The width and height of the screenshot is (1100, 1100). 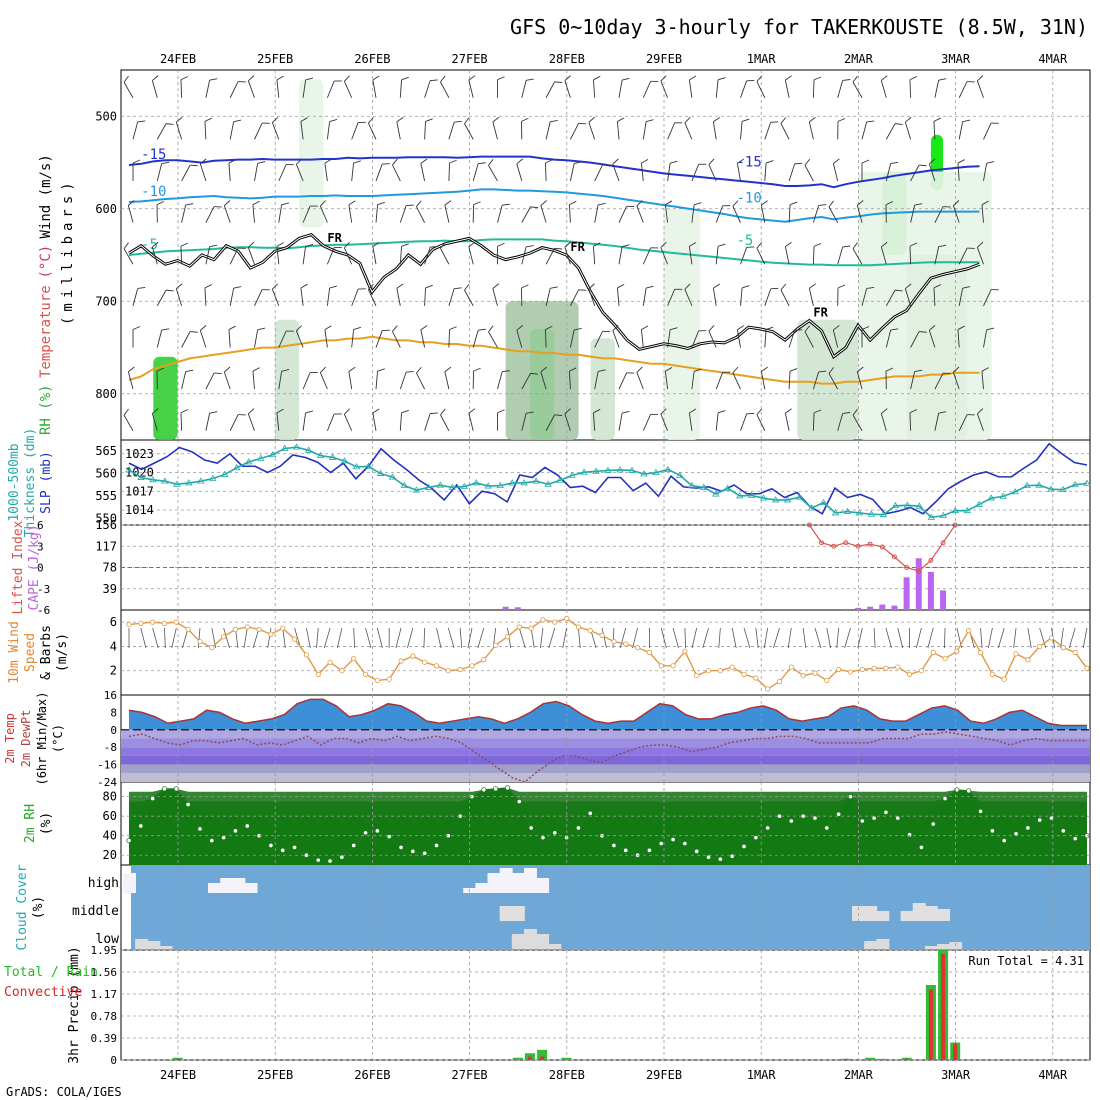 I want to click on upper-air-ylabel: RH (%) Temperature (°C) Wind (m/s), so click(x=46, y=294).